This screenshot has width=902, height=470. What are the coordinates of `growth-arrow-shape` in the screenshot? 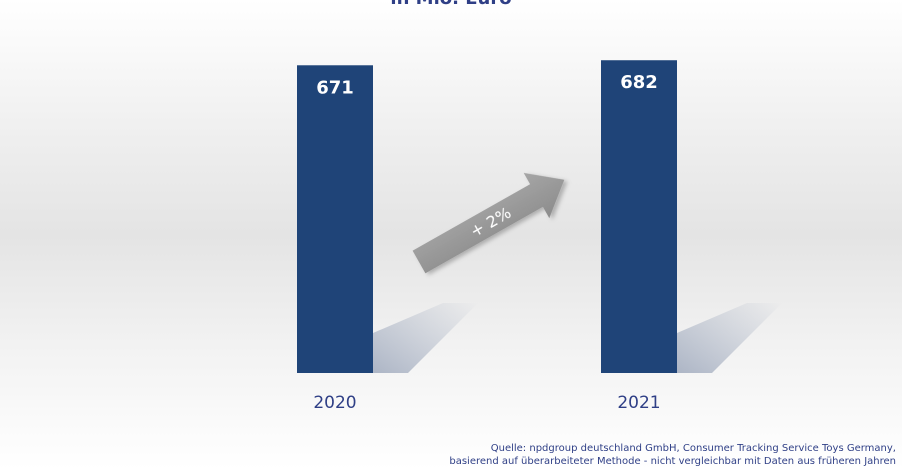 It's located at (488, 223).